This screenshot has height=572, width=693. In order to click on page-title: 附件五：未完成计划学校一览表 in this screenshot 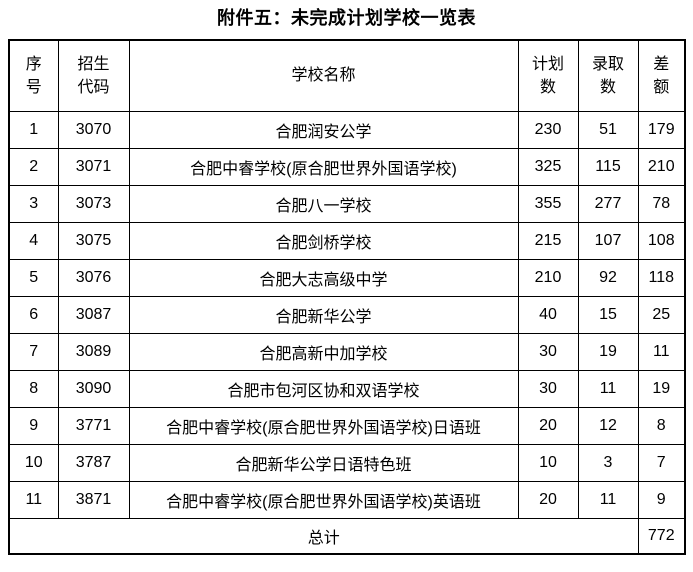, I will do `click(346, 18)`.